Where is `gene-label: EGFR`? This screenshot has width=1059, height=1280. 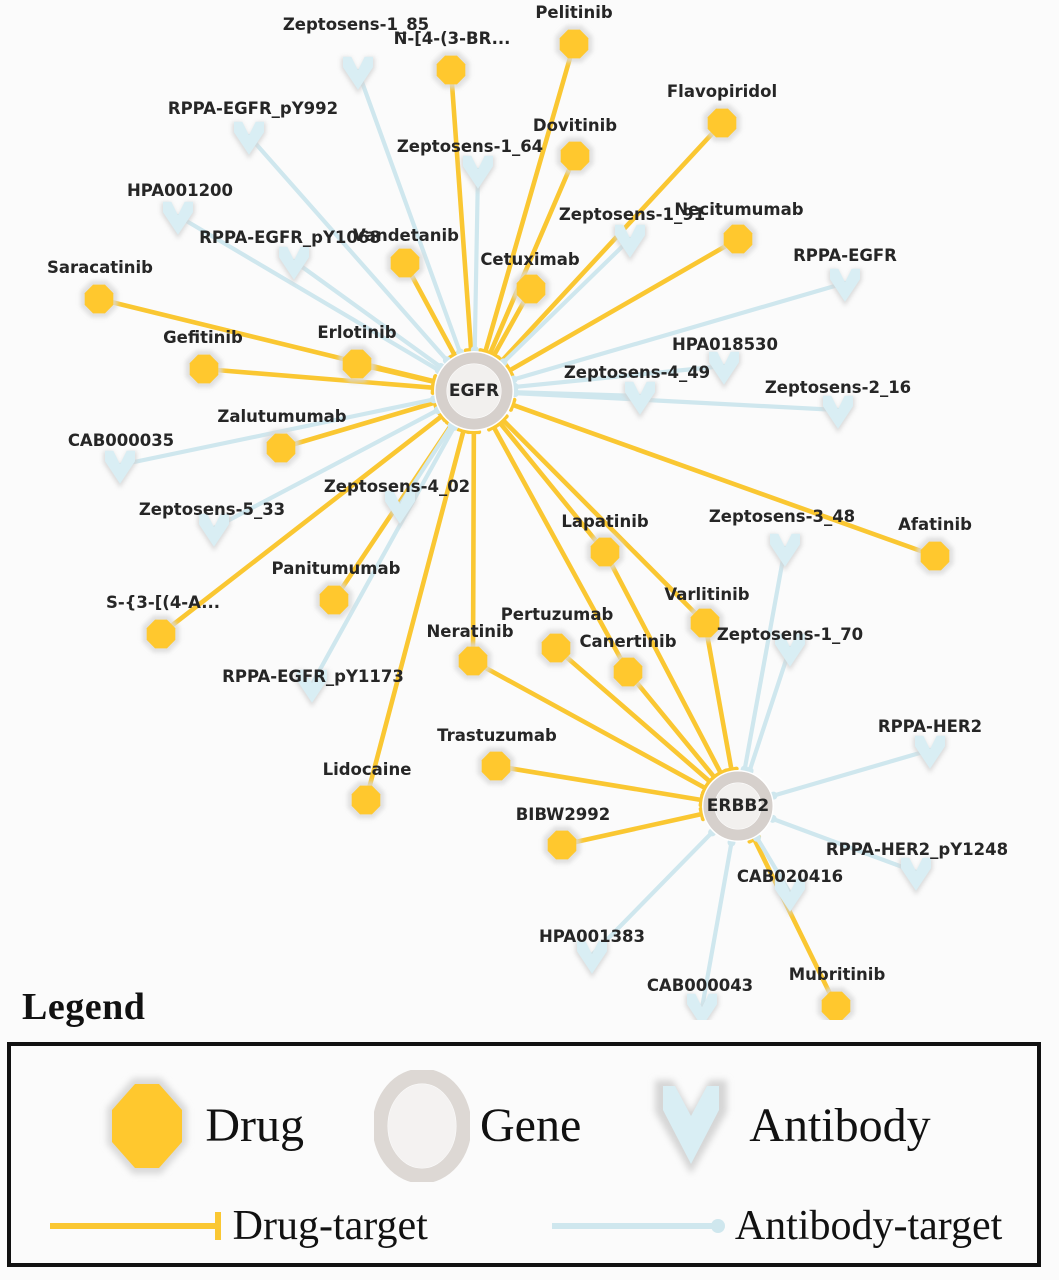 gene-label: EGFR is located at coordinates (474, 391).